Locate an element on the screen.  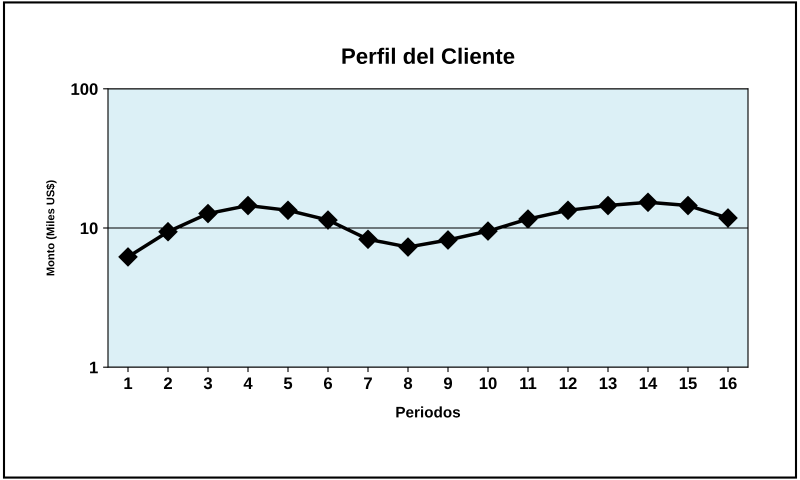
x-tick-label: 7 is located at coordinates (368, 383).